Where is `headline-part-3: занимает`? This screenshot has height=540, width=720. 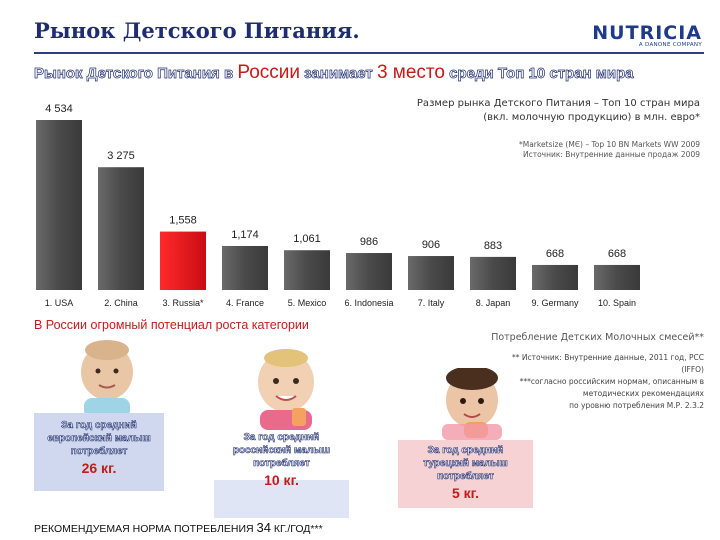
headline-part-3: занимает is located at coordinates (338, 74).